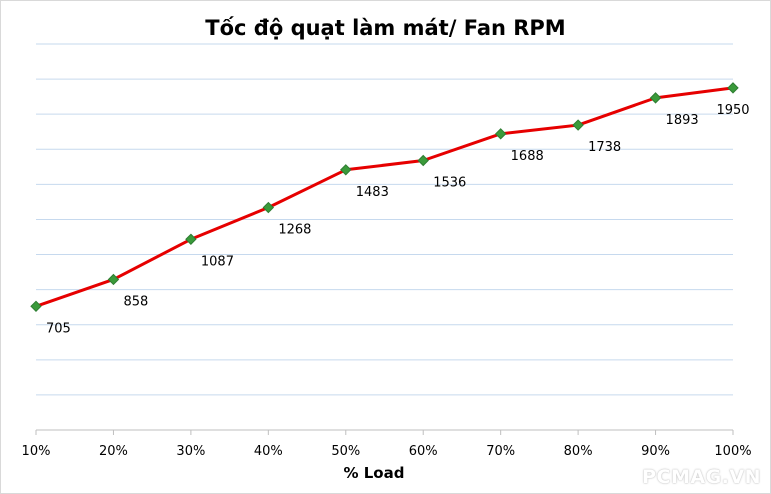 The height and width of the screenshot is (494, 771). Describe the element at coordinates (372, 192) in the screenshot. I see `data-label: 1483` at that location.